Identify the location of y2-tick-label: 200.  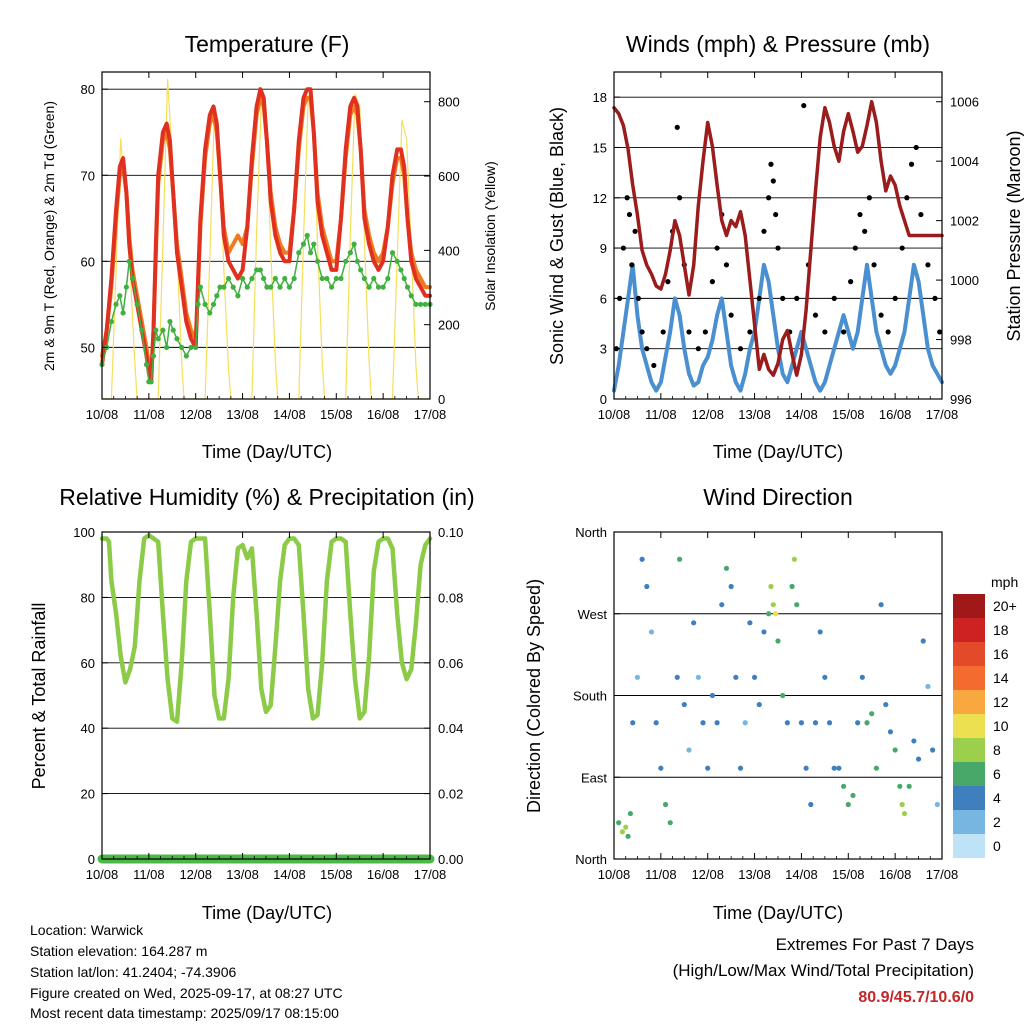
(449, 325).